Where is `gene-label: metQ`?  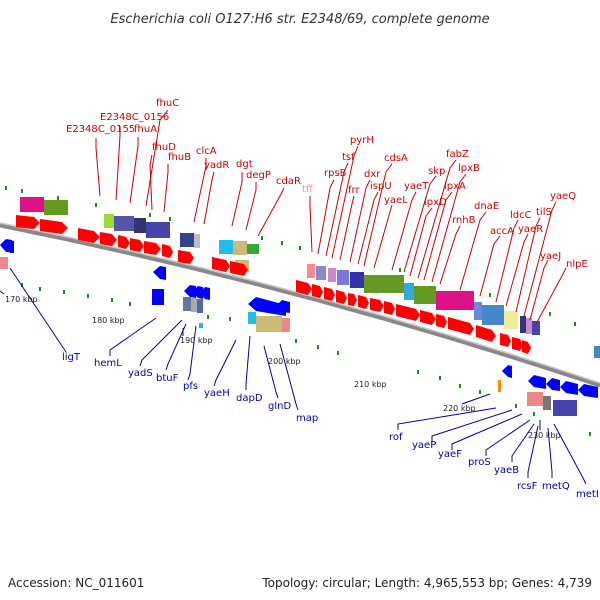
gene-label: metQ is located at coordinates (556, 486).